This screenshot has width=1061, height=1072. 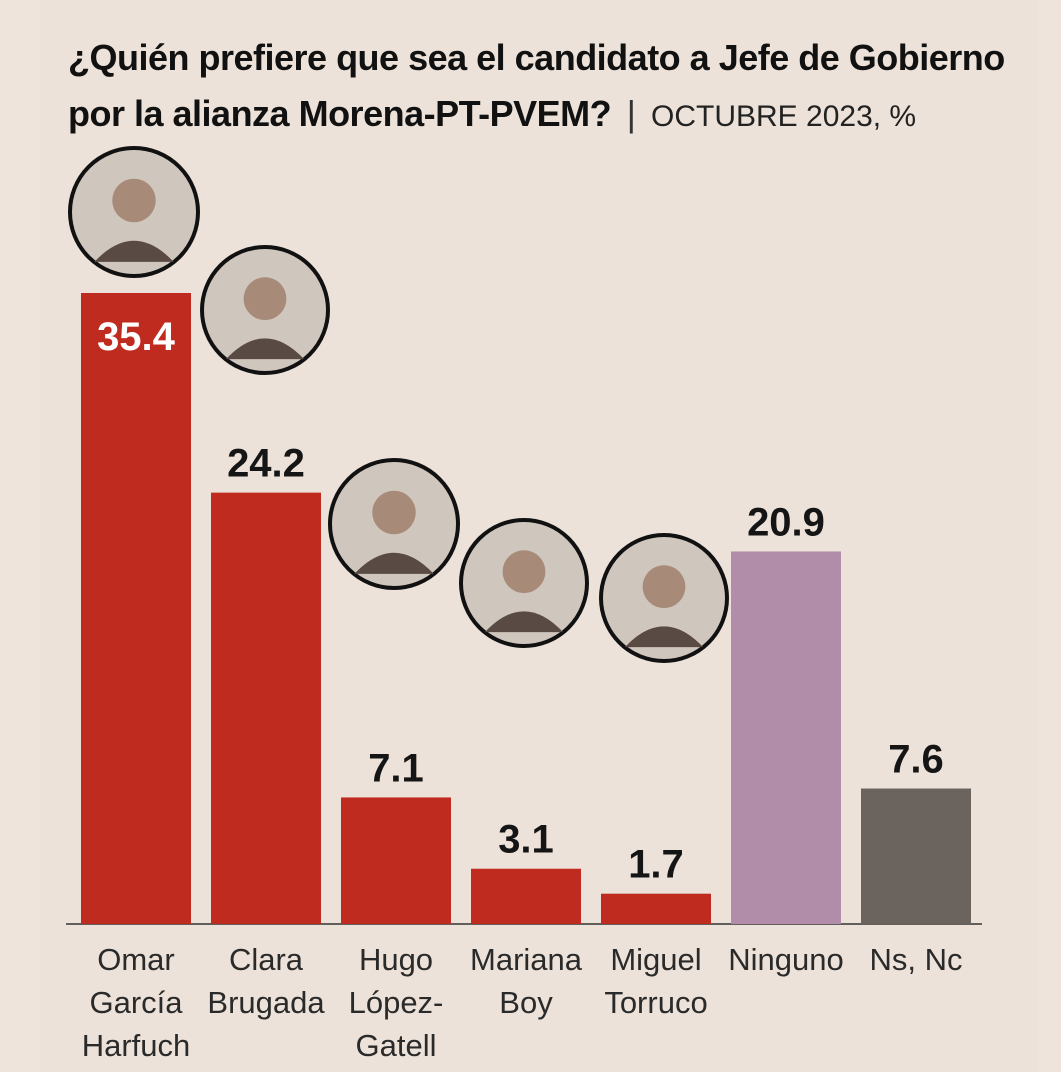 I want to click on value-label-1: 35.4, so click(x=136, y=337).